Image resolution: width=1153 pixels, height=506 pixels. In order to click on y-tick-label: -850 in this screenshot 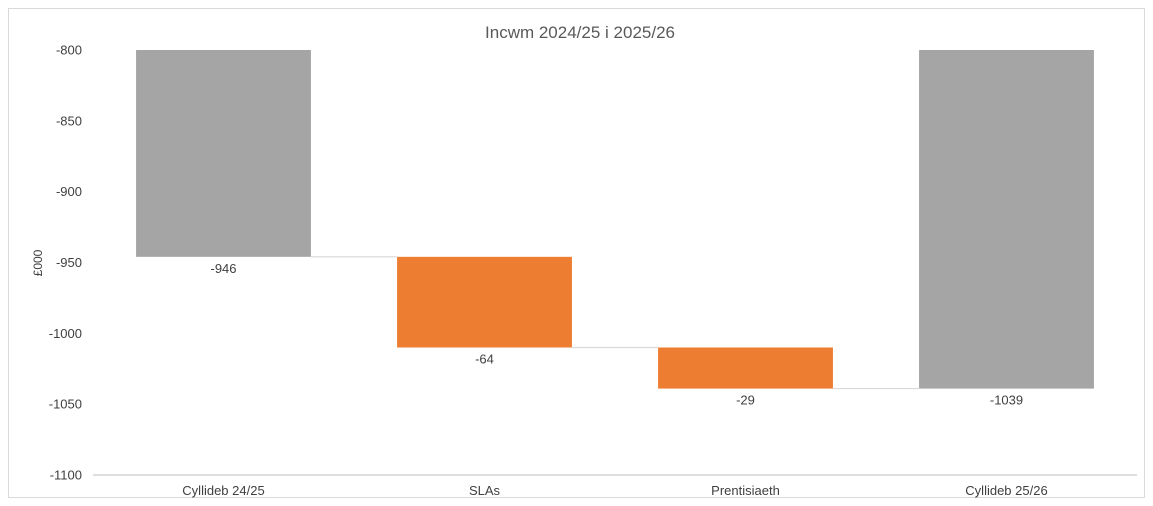, I will do `click(69, 120)`.